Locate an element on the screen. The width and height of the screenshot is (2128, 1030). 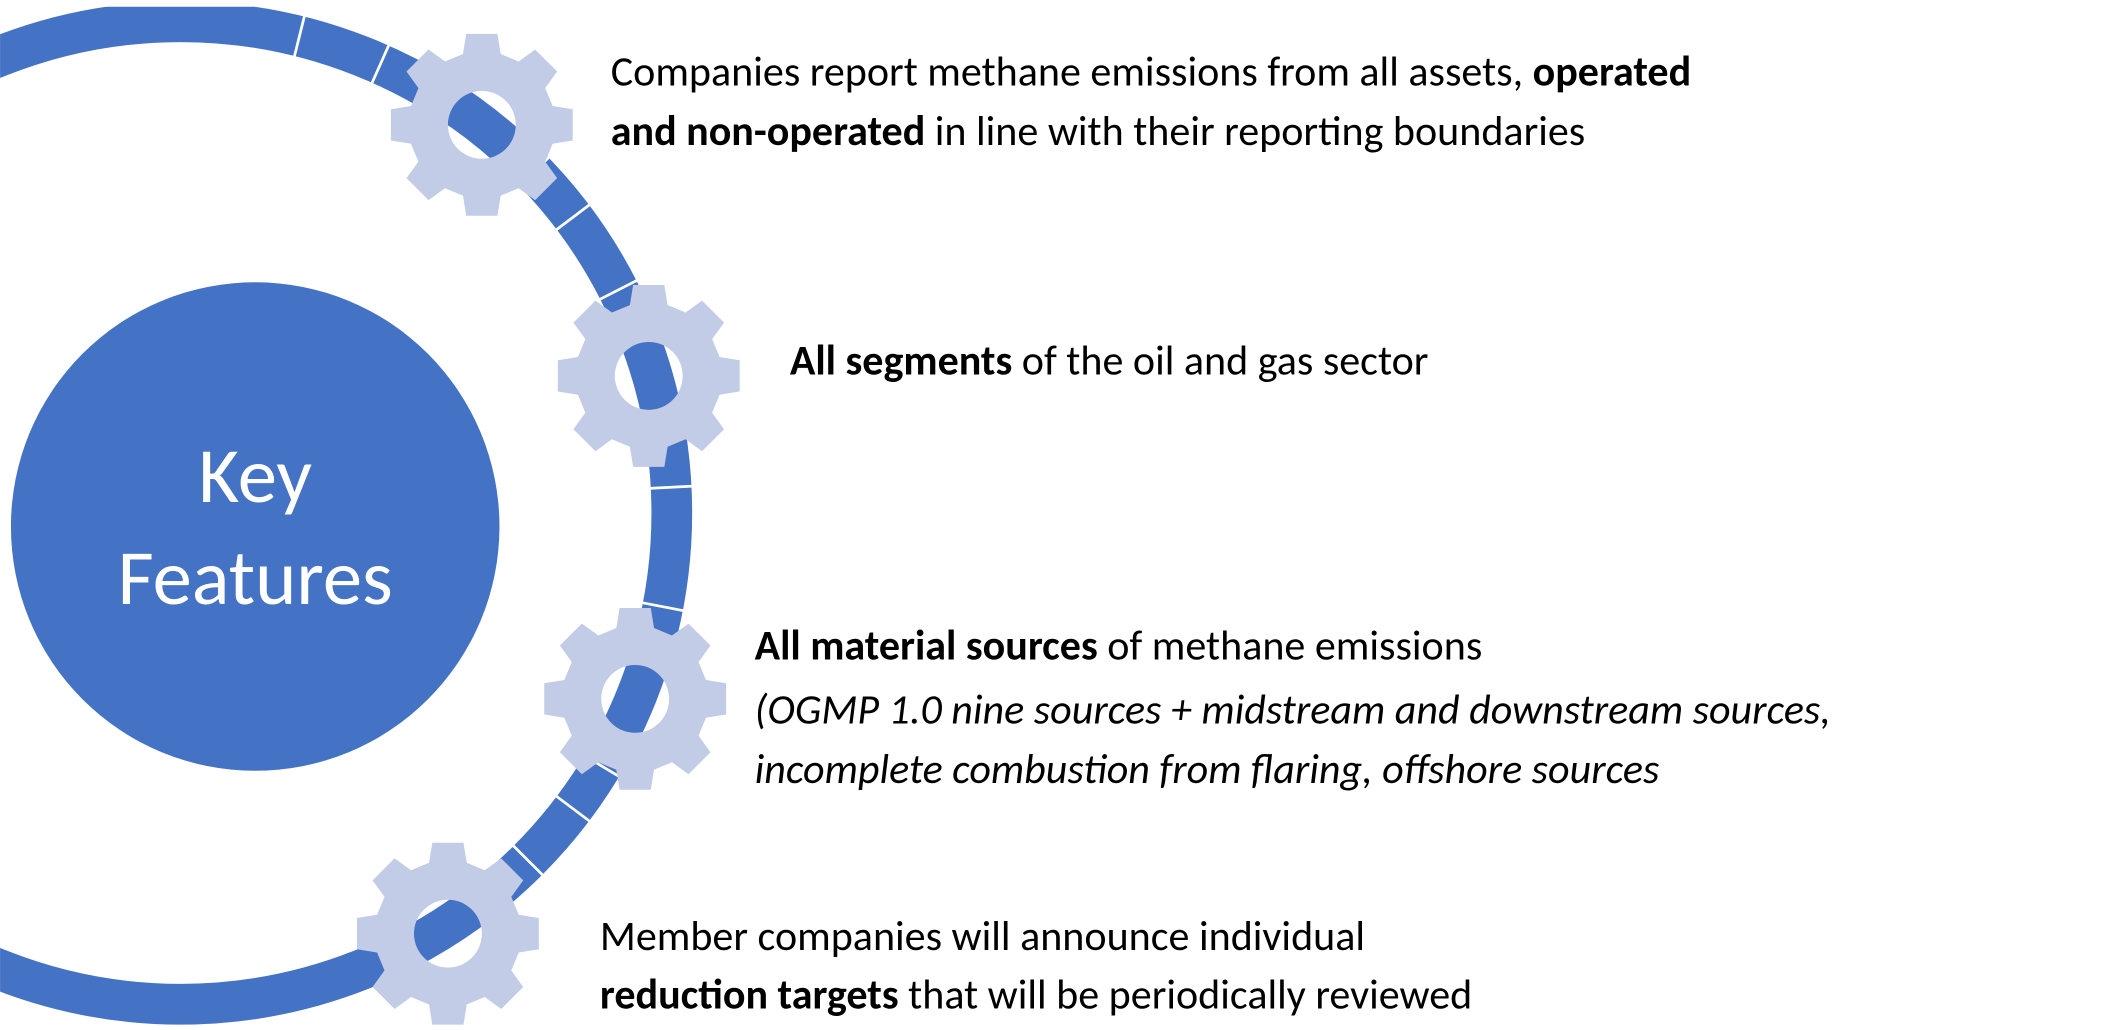
text-run: All segments is located at coordinates (901, 361).